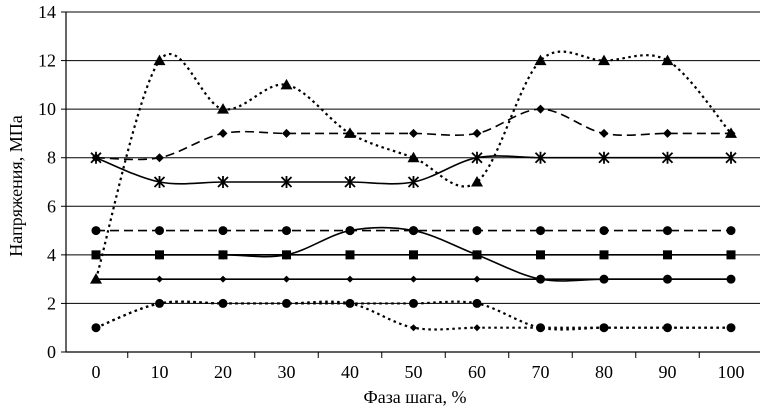 The height and width of the screenshot is (410, 765). Describe the element at coordinates (96, 372) in the screenshot. I see `x-tick-label: 0` at that location.